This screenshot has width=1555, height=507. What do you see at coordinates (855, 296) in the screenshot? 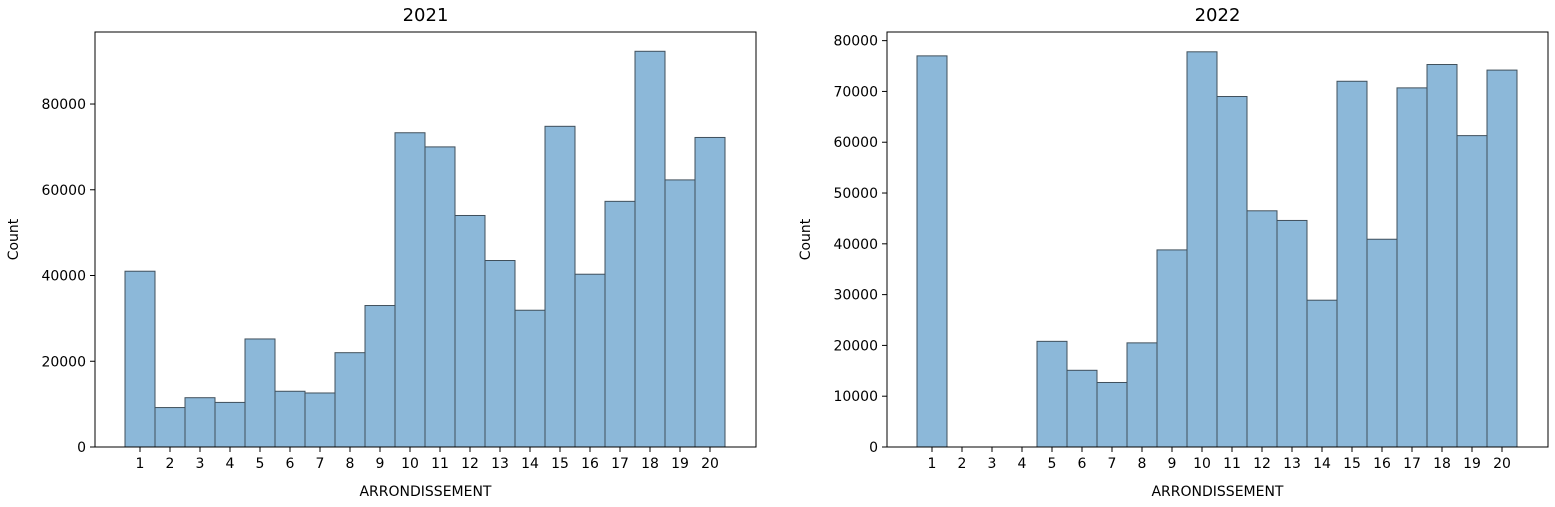
I see `y-tick-label: 30000` at bounding box center [855, 296].